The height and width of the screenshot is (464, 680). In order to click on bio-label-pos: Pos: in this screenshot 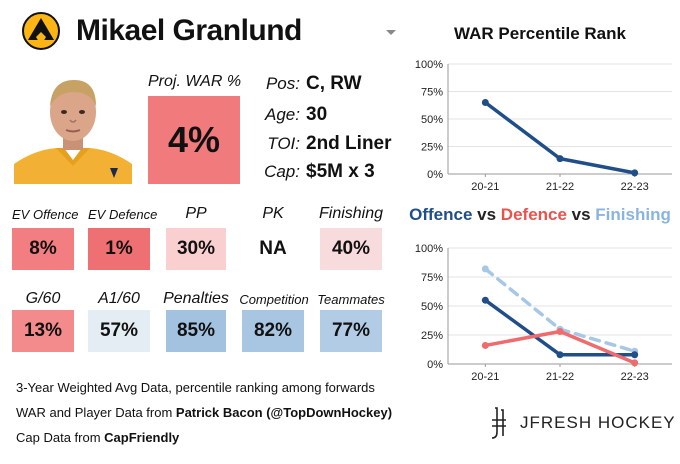, I will do `click(282, 83)`.